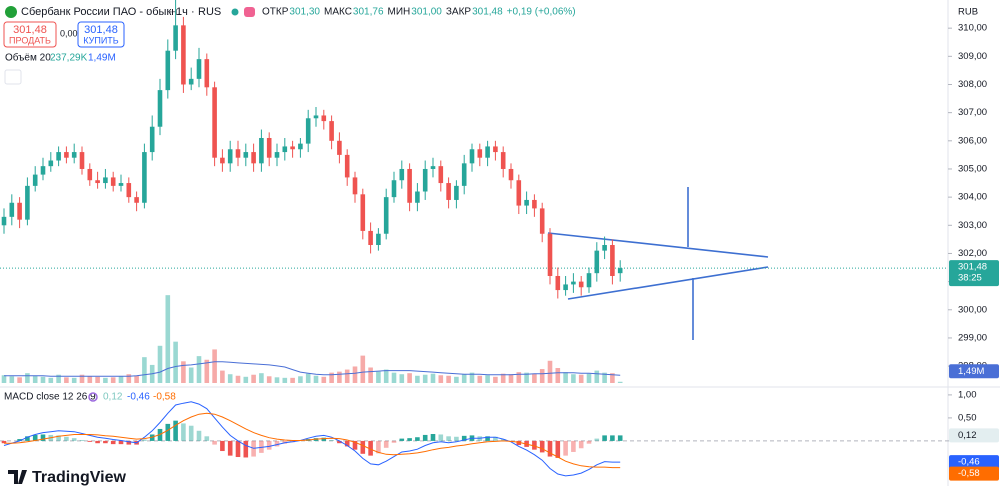 Image resolution: width=1000 pixels, height=486 pixels. I want to click on market-status, so click(235, 12).